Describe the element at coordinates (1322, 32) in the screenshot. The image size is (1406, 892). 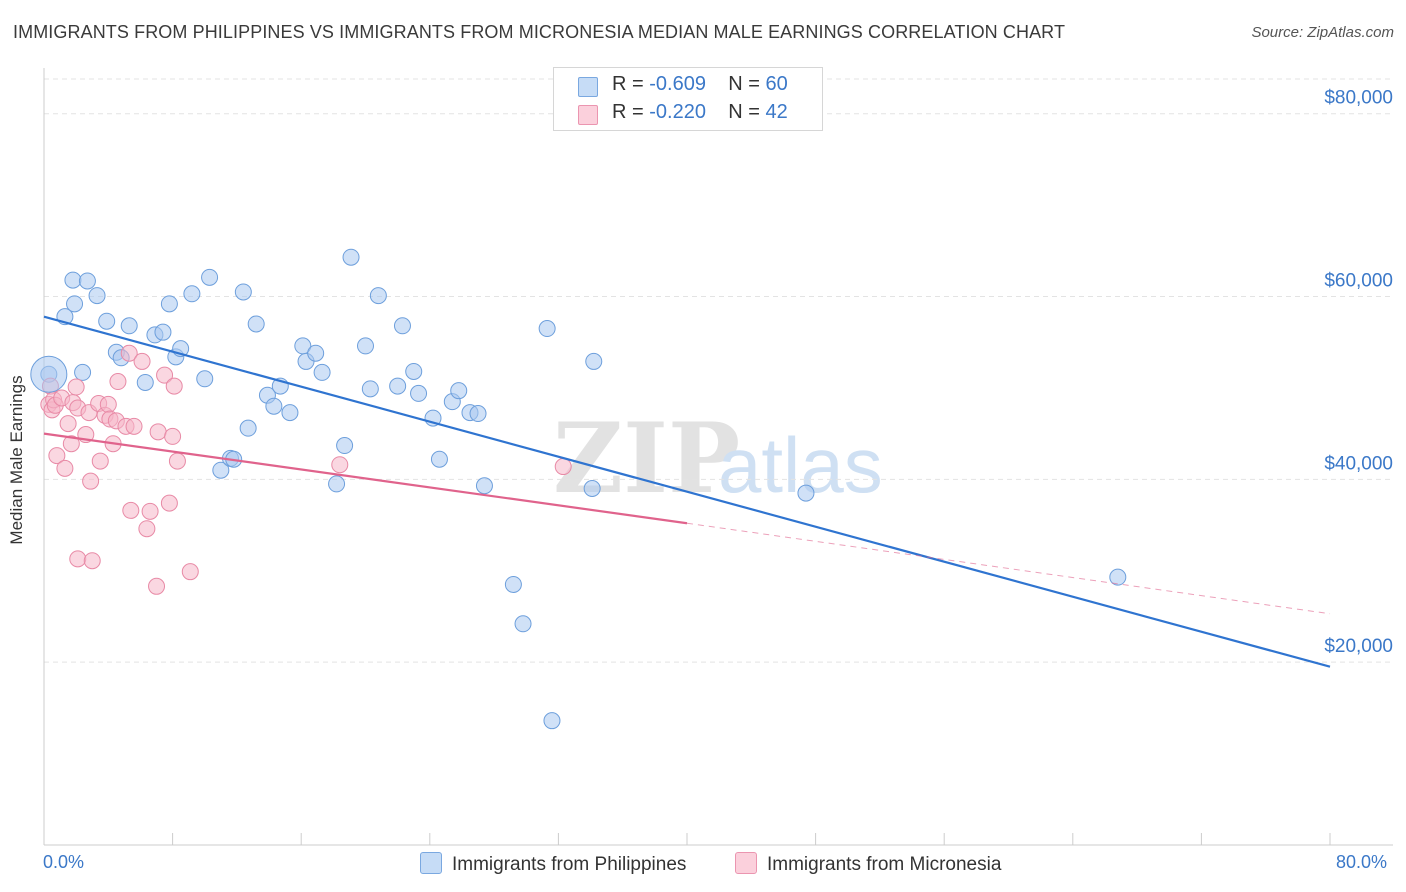
I see `source-label: Source: ZipAtlas.com` at that location.